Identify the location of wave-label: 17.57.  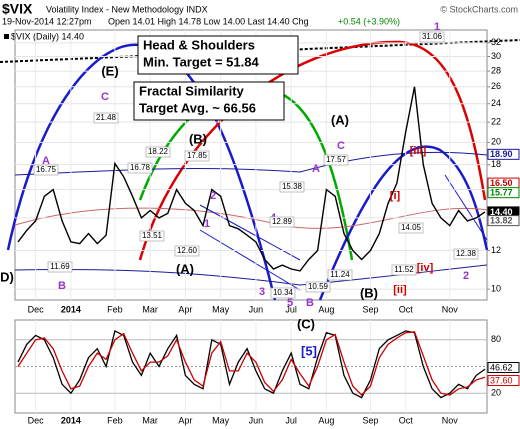
(336, 159).